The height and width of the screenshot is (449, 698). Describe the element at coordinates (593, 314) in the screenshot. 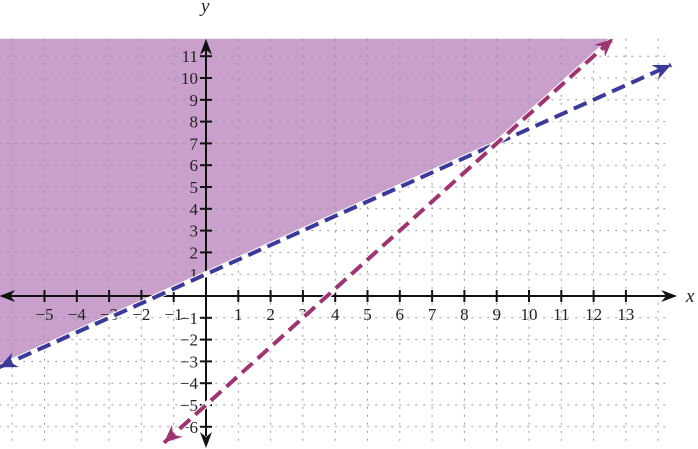

I see `x-tick-label: 12` at that location.